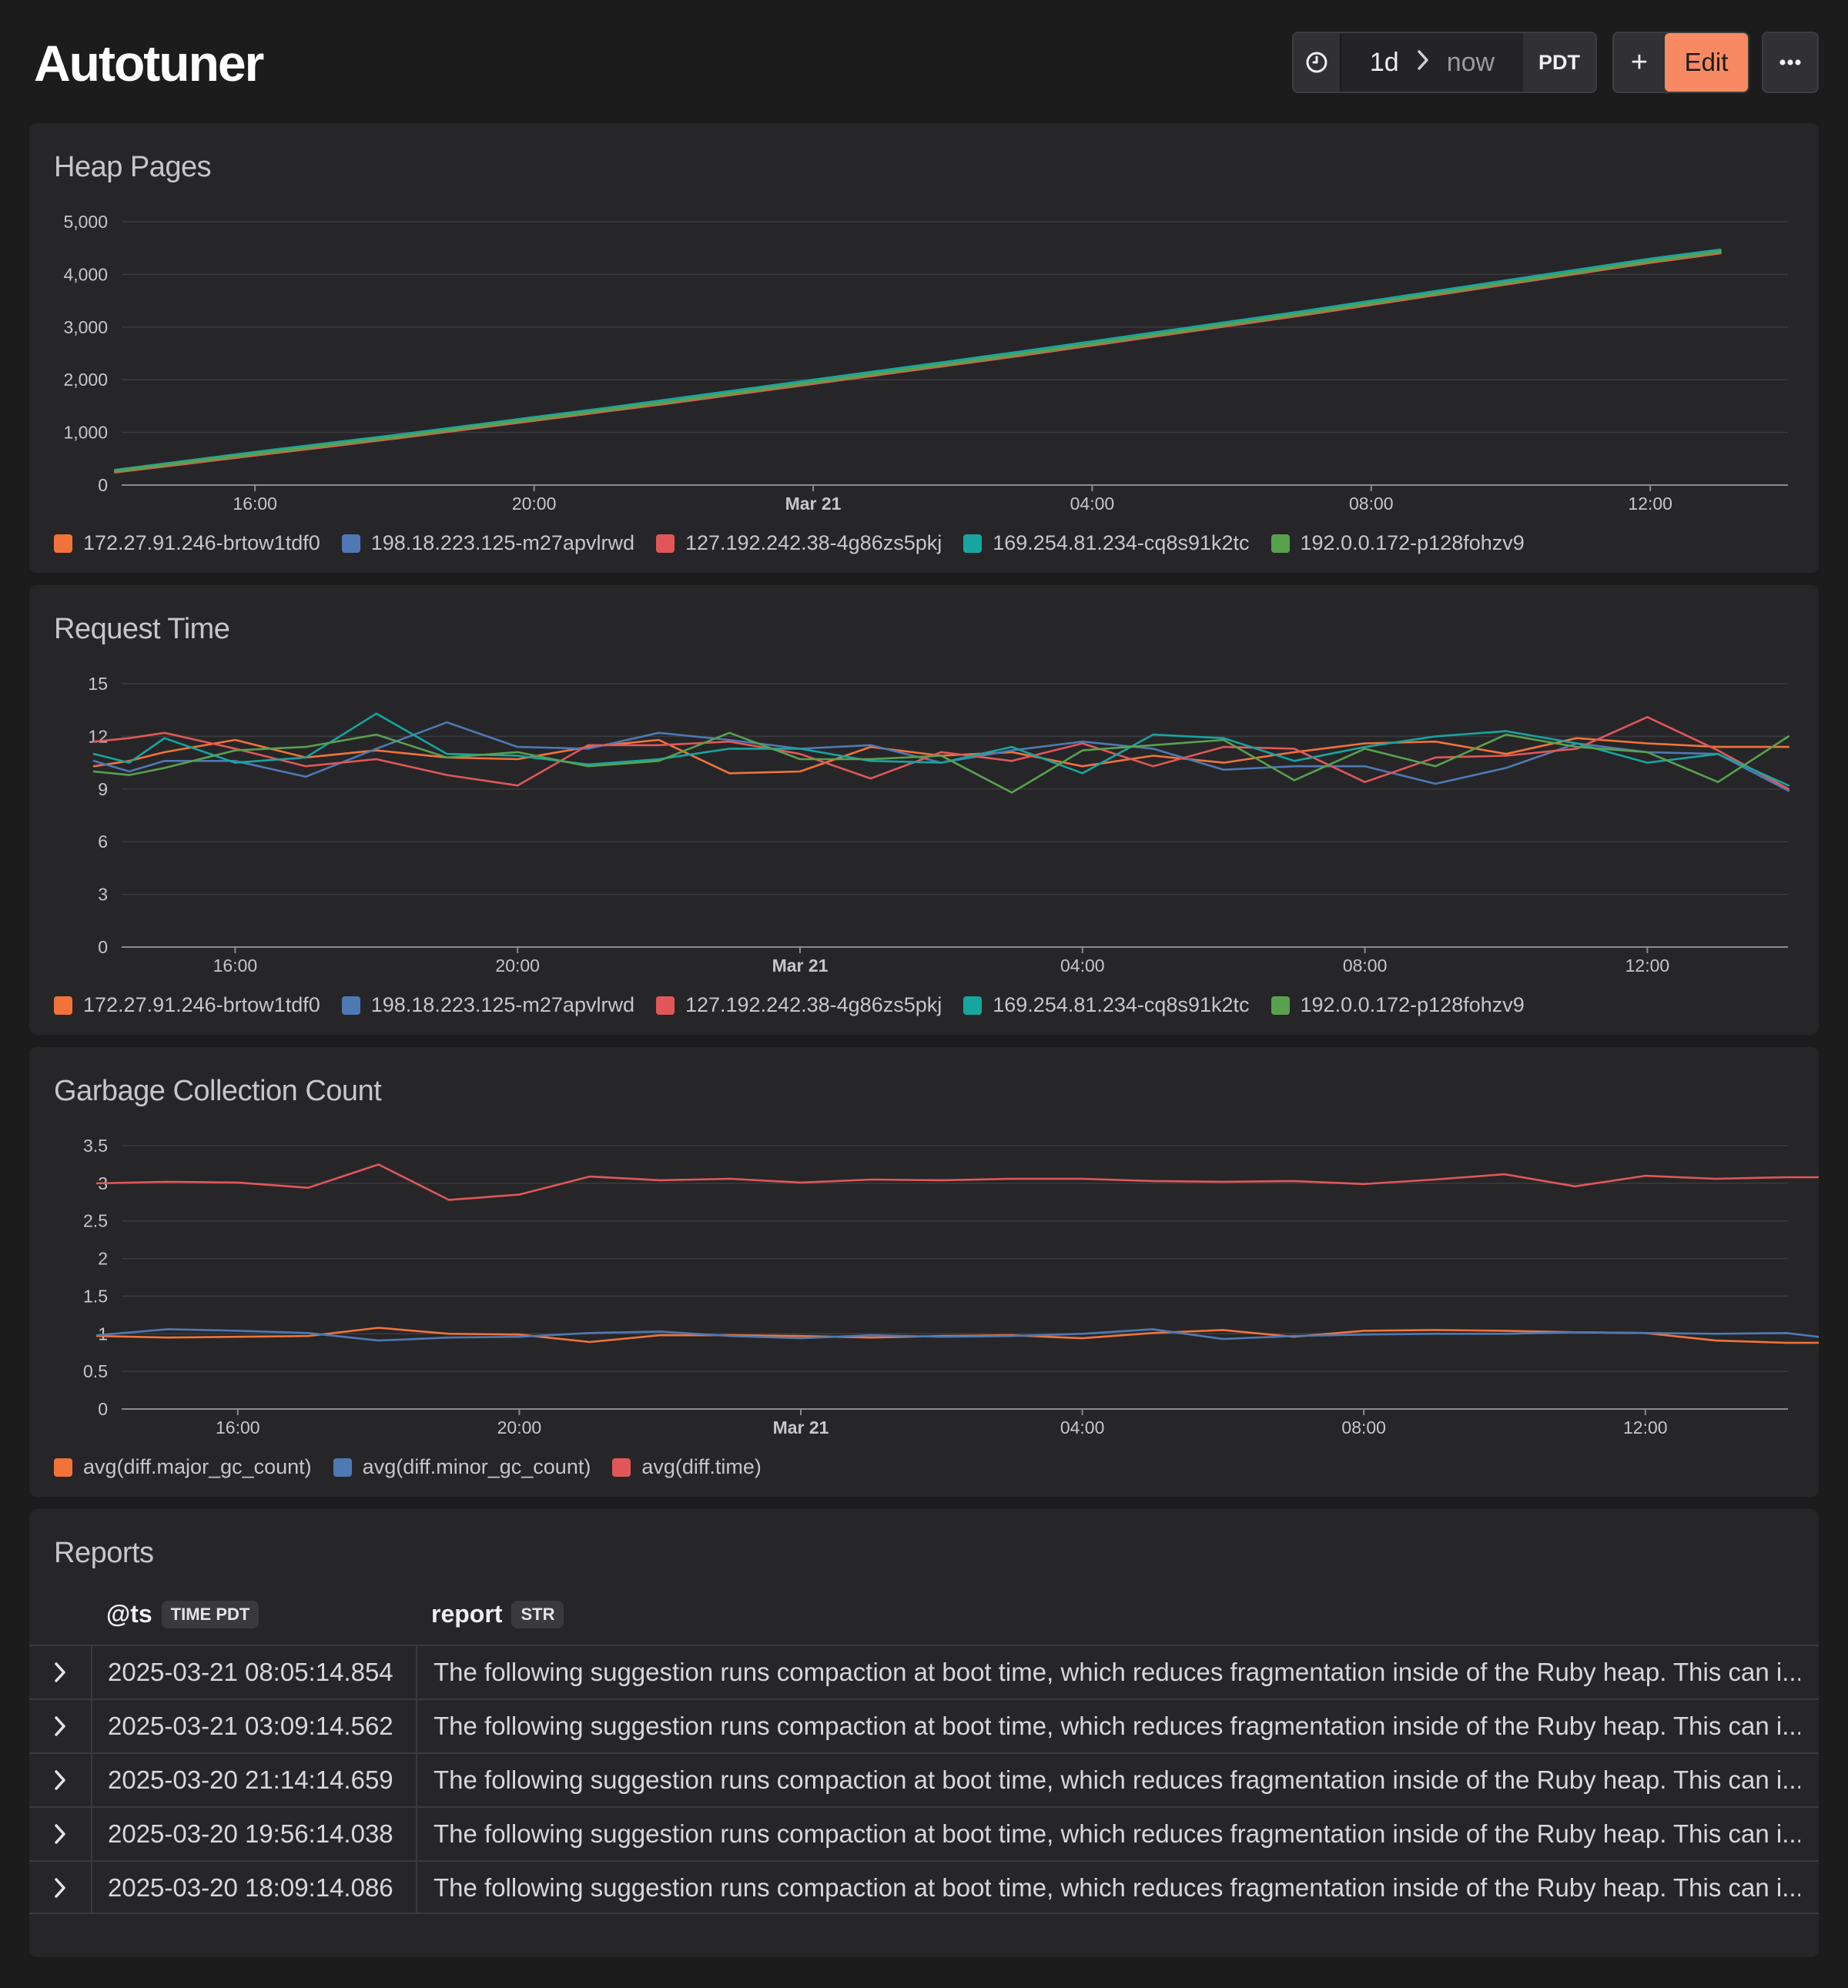 The image size is (1848, 1988). What do you see at coordinates (1707, 62) in the screenshot?
I see `edit-button: Edit` at bounding box center [1707, 62].